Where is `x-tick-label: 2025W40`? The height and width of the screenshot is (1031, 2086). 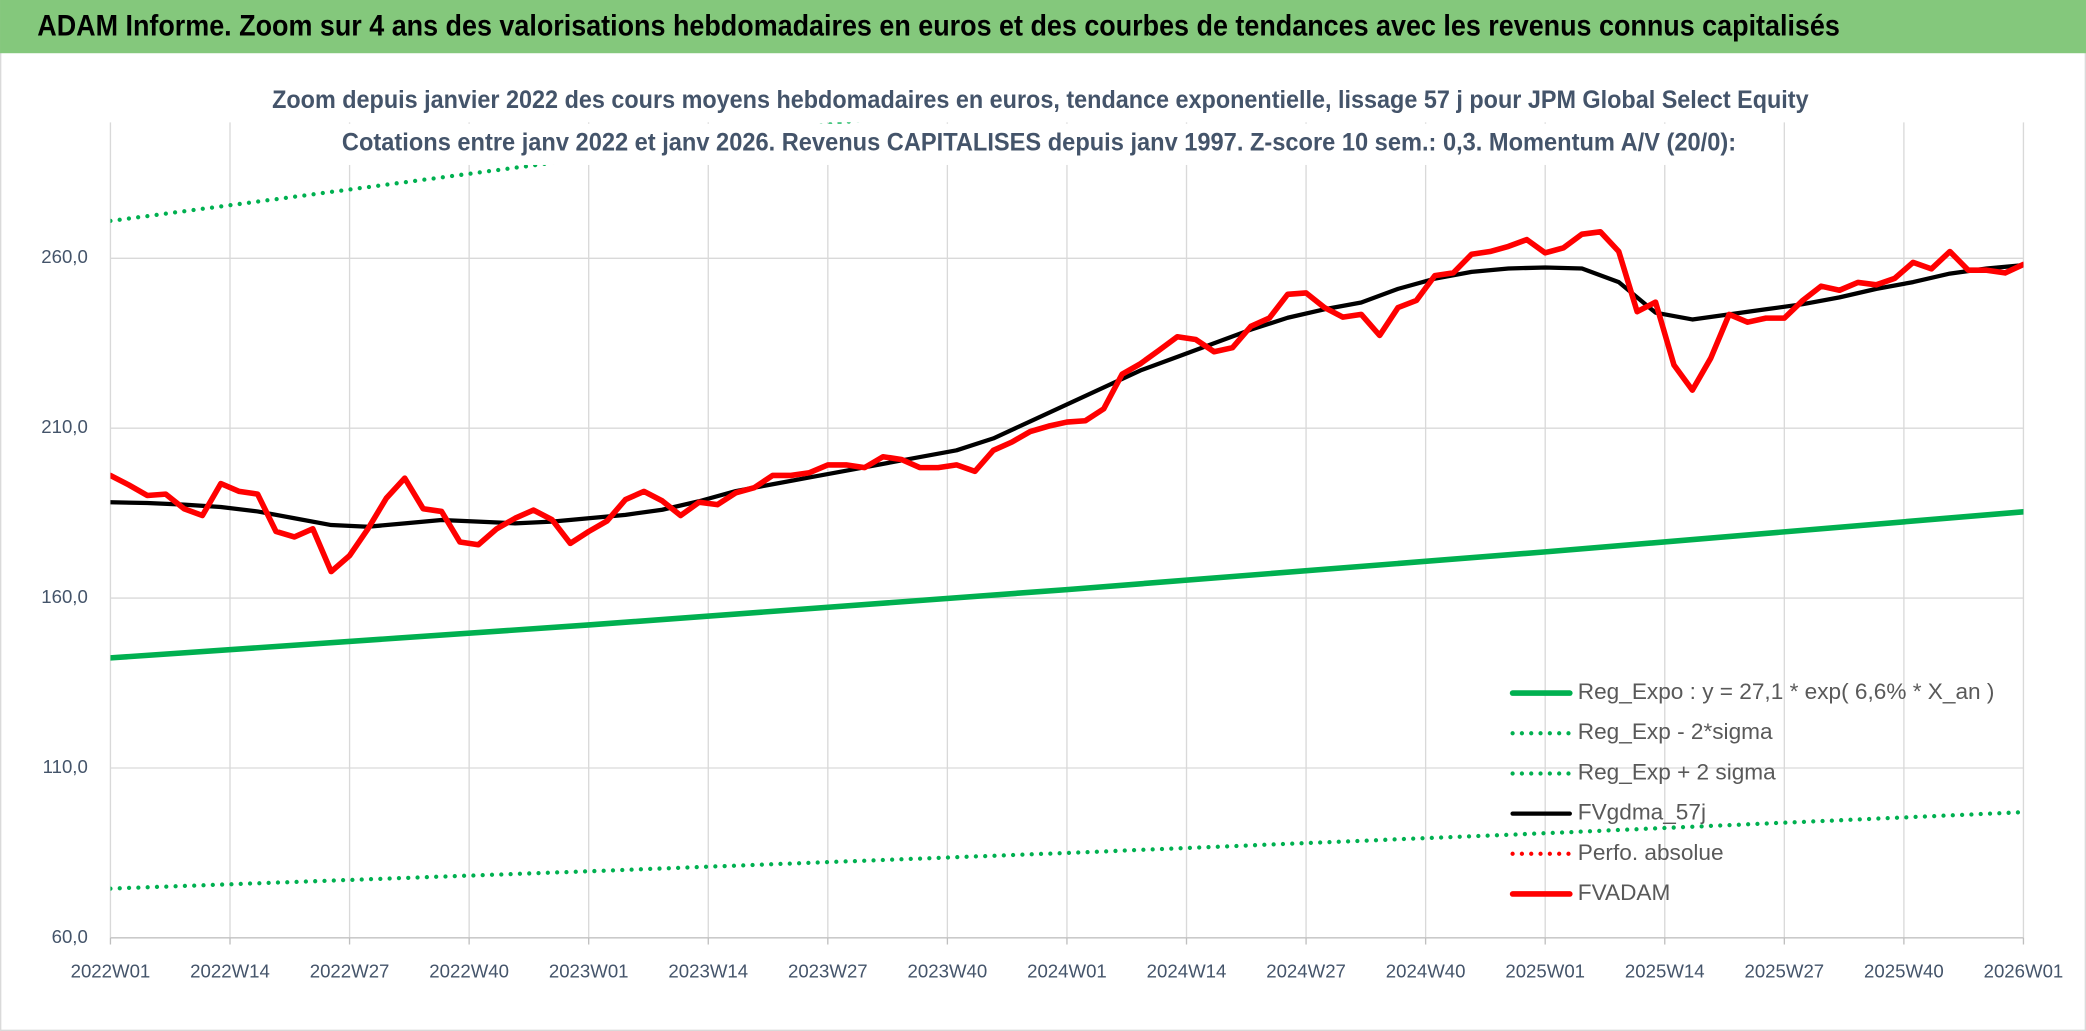
x-tick-label: 2025W40 is located at coordinates (1904, 970).